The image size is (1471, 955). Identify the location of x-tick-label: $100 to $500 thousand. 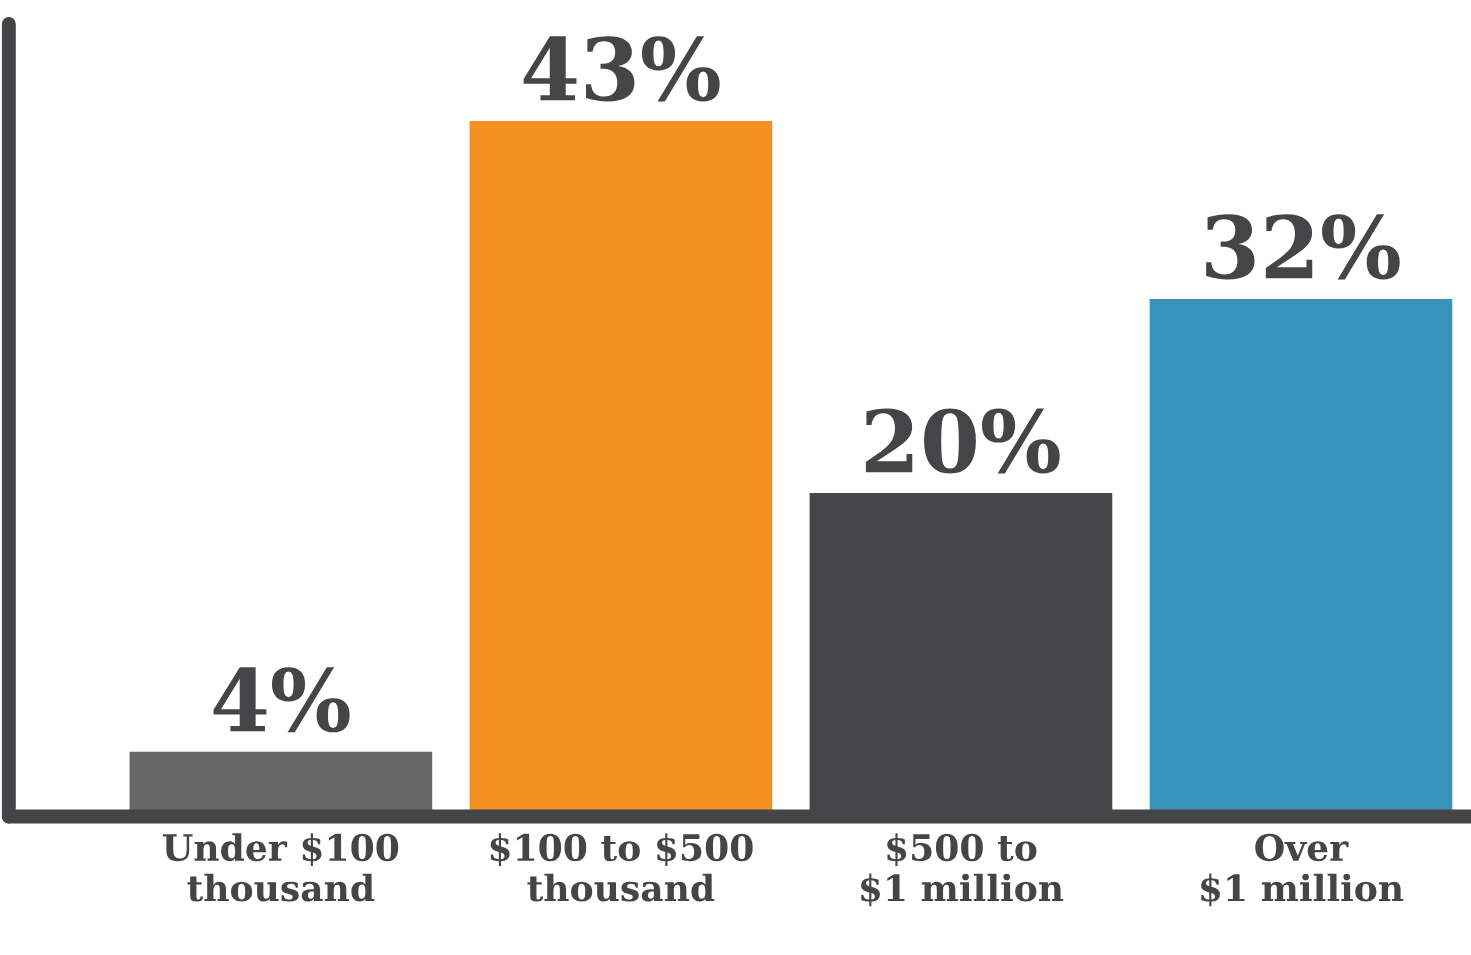
(621, 867).